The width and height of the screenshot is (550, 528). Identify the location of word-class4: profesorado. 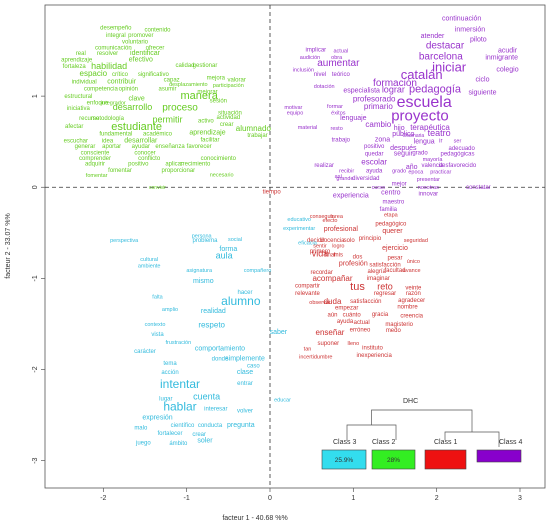
(374, 99).